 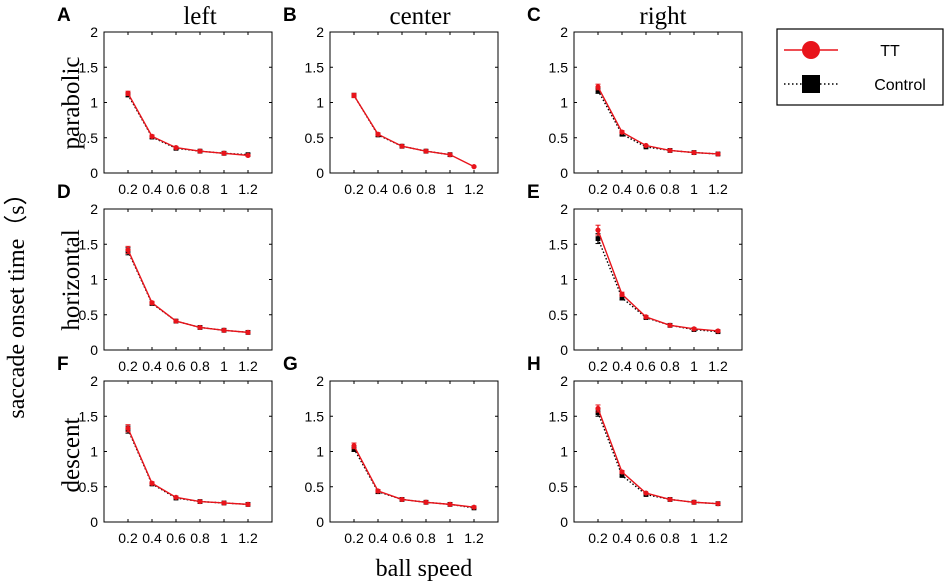 I want to click on panel-letter: C, so click(x=534, y=15).